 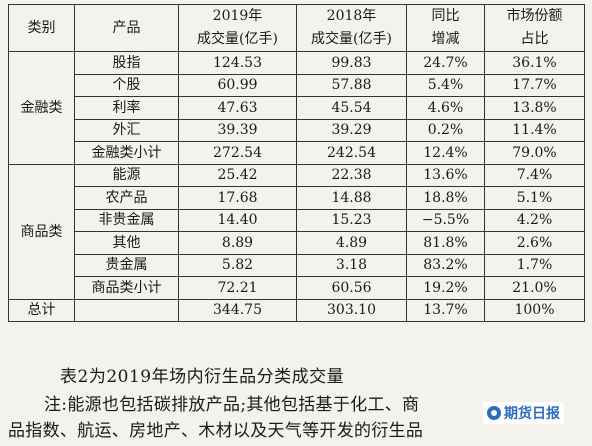 What do you see at coordinates (41, 231) in the screenshot?
I see `category-cell: 商品类` at bounding box center [41, 231].